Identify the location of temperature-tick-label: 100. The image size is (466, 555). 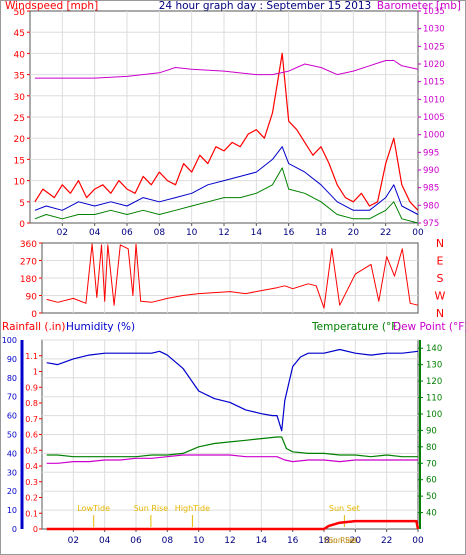
(434, 415).